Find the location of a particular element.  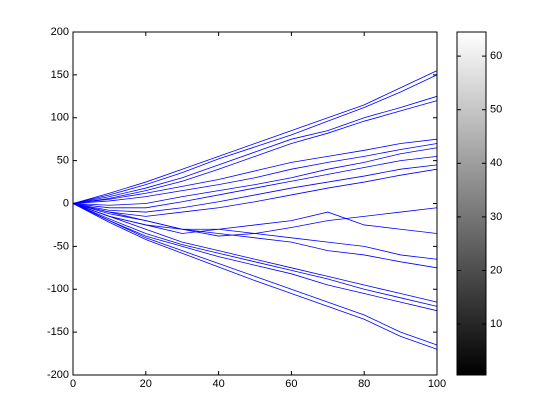

colorbar-tick-label: 30 is located at coordinates (496, 217).